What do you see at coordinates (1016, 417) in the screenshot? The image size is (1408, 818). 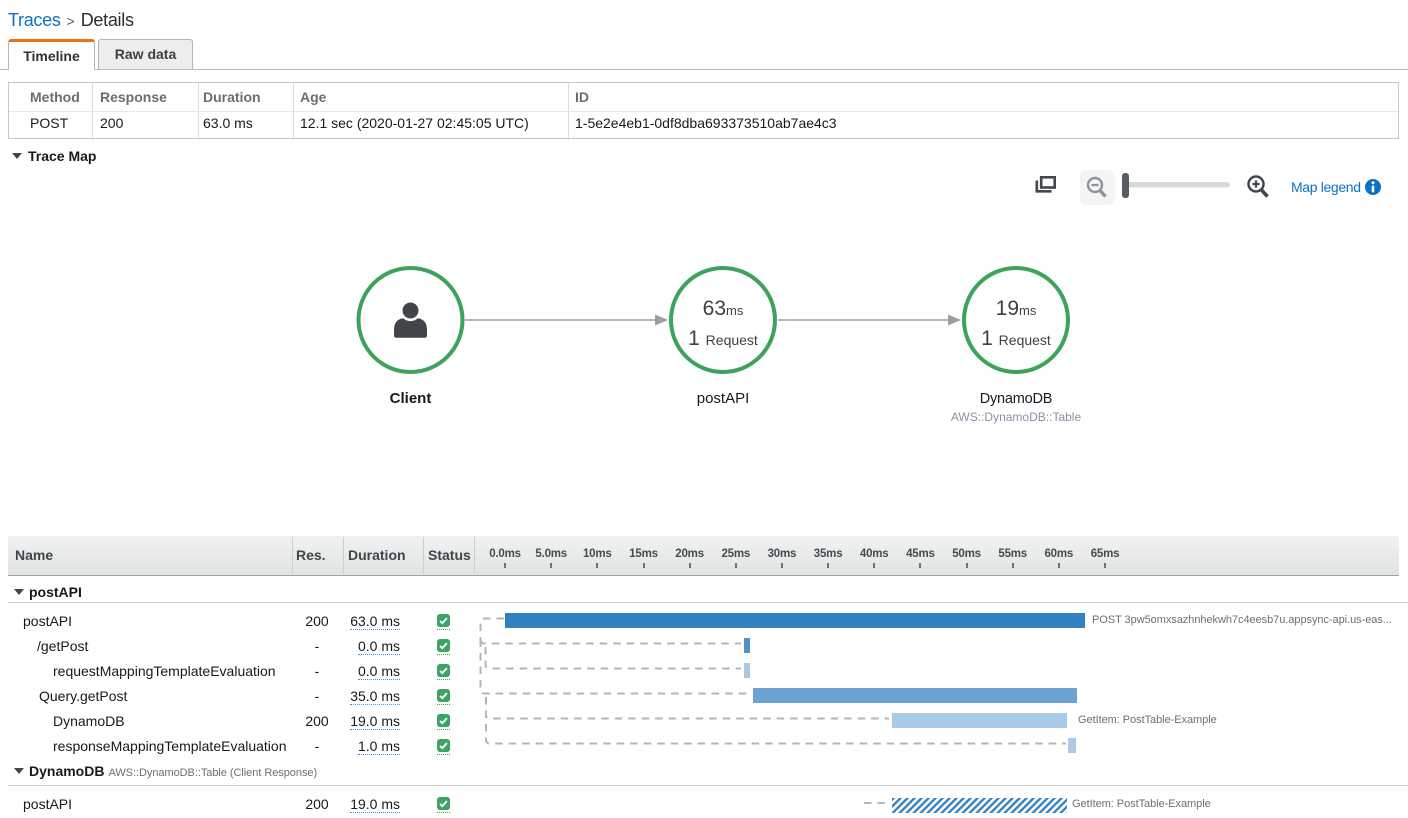 I see `svg-text: AWS::DynamoDB::Table` at bounding box center [1016, 417].